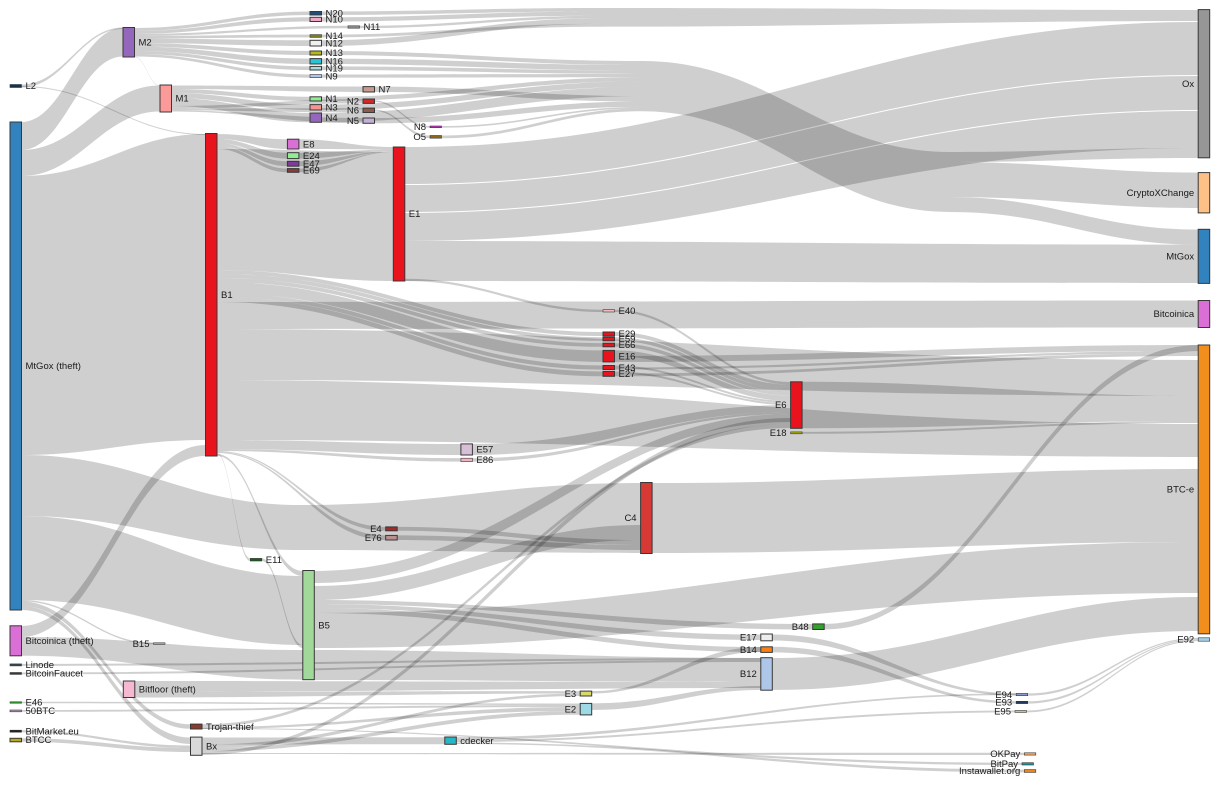 This screenshot has width=1222, height=798. Describe the element at coordinates (1005, 754) in the screenshot. I see `svg-text: OKPay` at that location.